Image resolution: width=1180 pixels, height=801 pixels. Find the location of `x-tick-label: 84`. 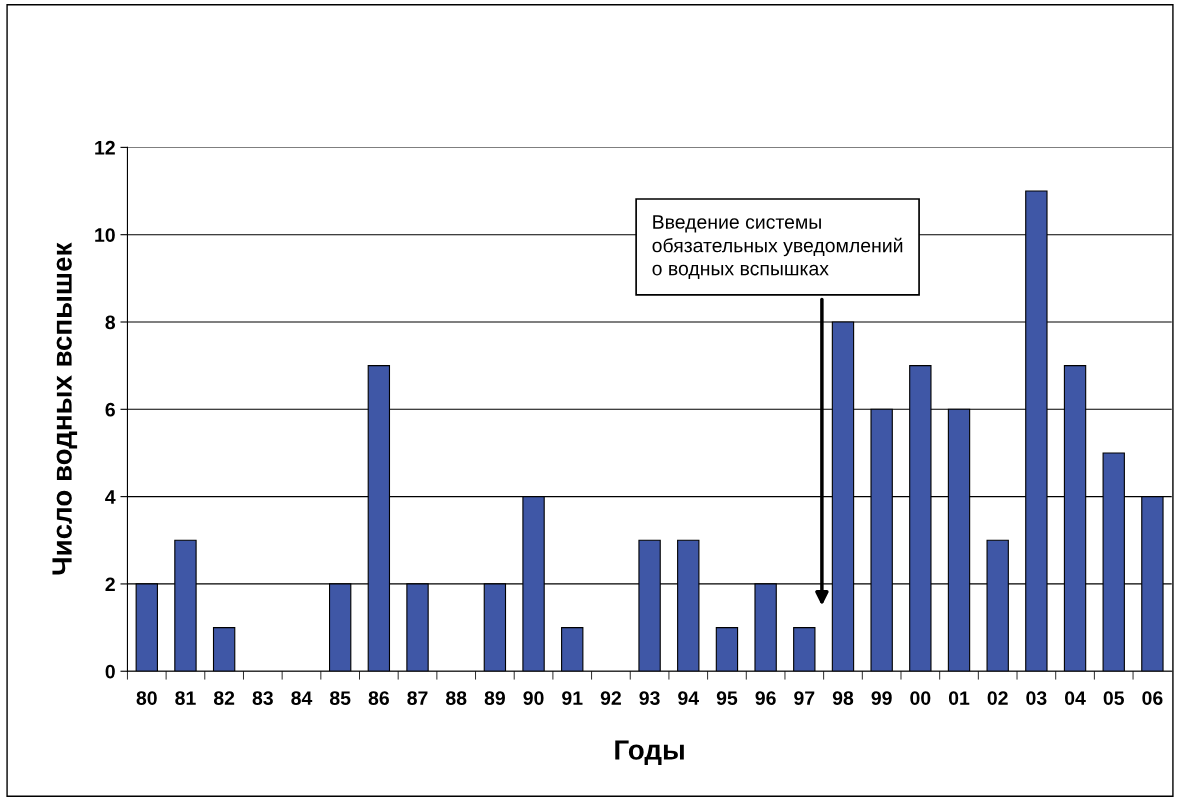

x-tick-label: 84 is located at coordinates (302, 698).